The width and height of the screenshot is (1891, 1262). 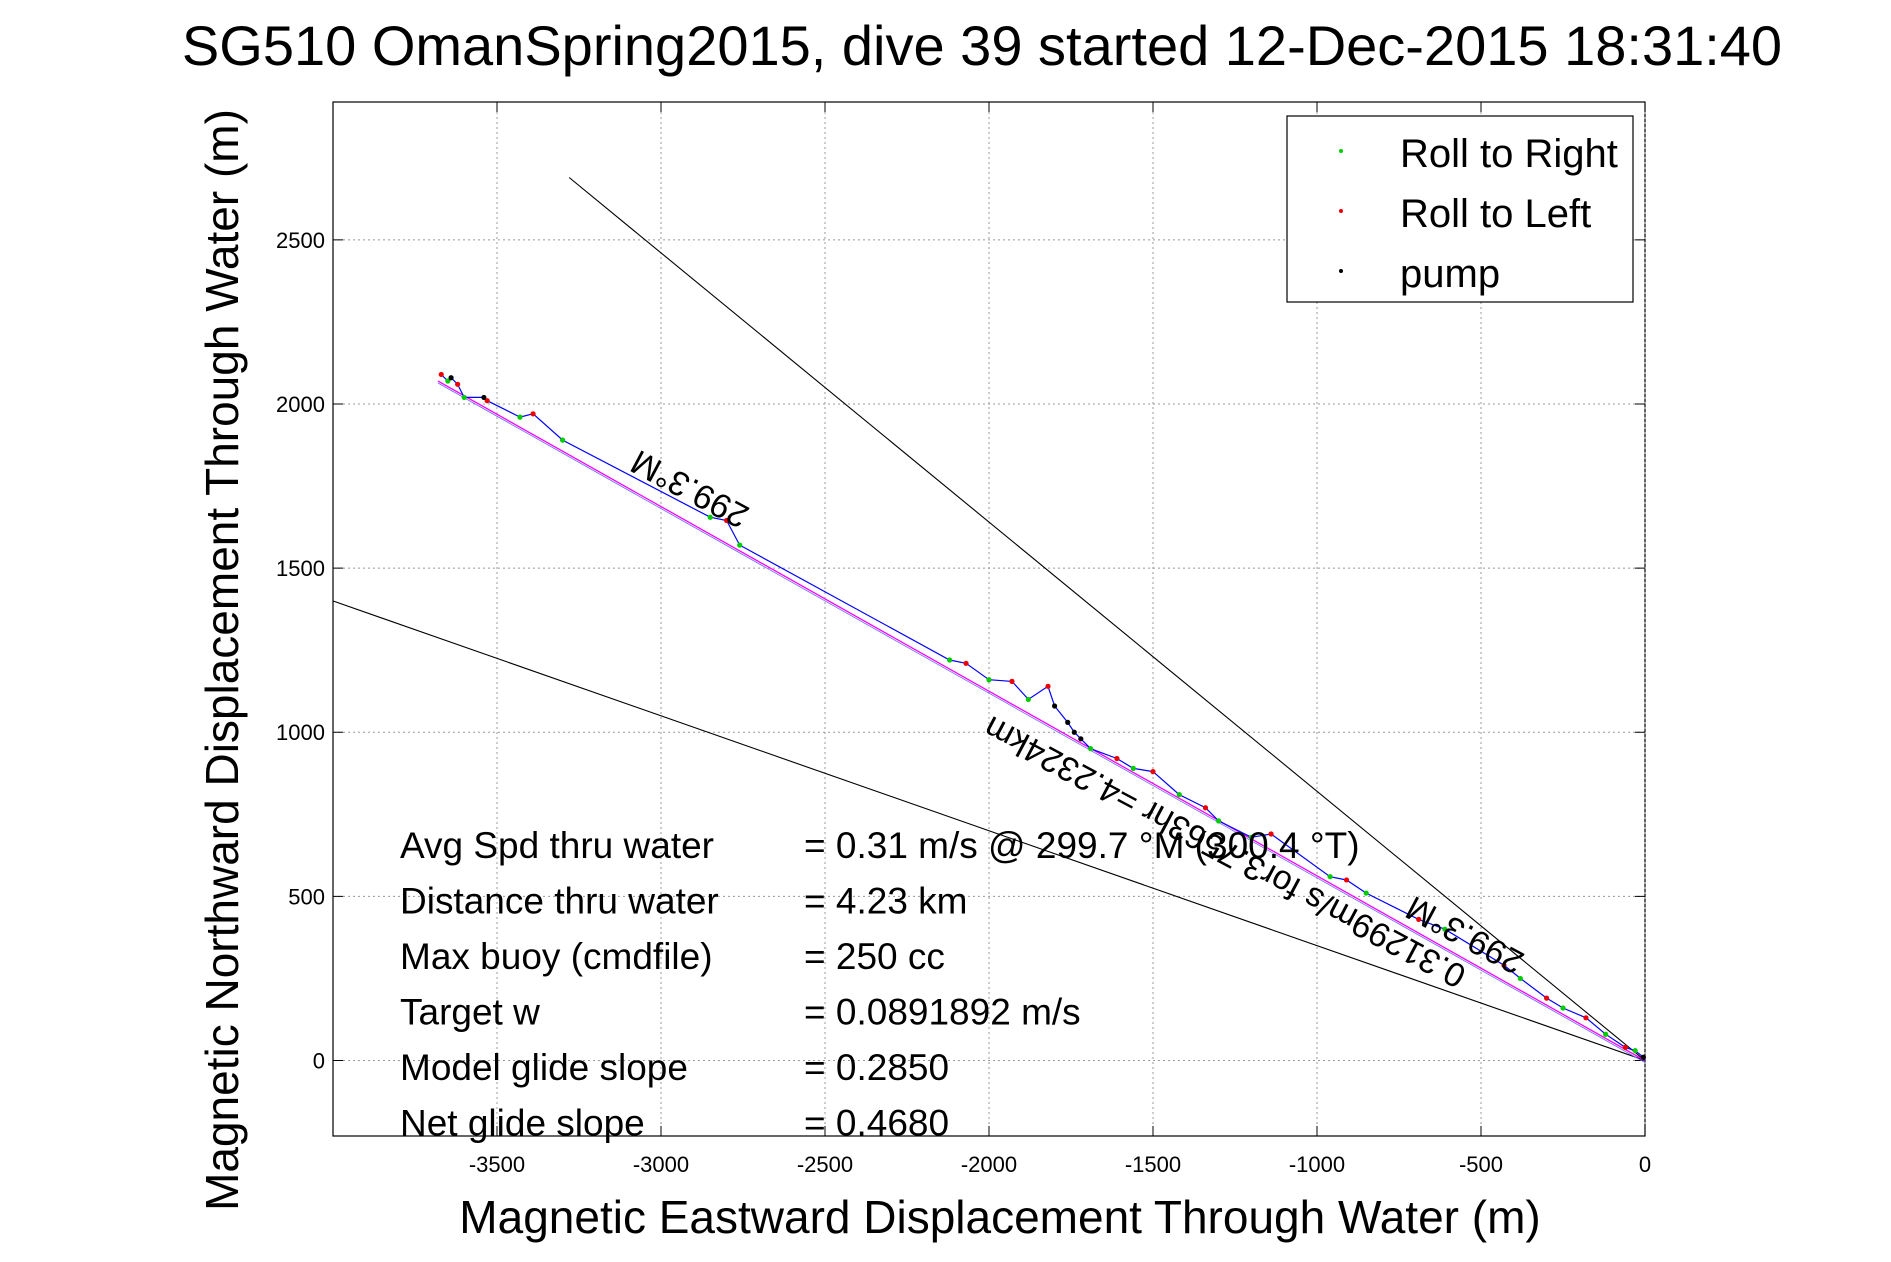 What do you see at coordinates (825, 1164) in the screenshot?
I see `x-tick-label: -2500` at bounding box center [825, 1164].